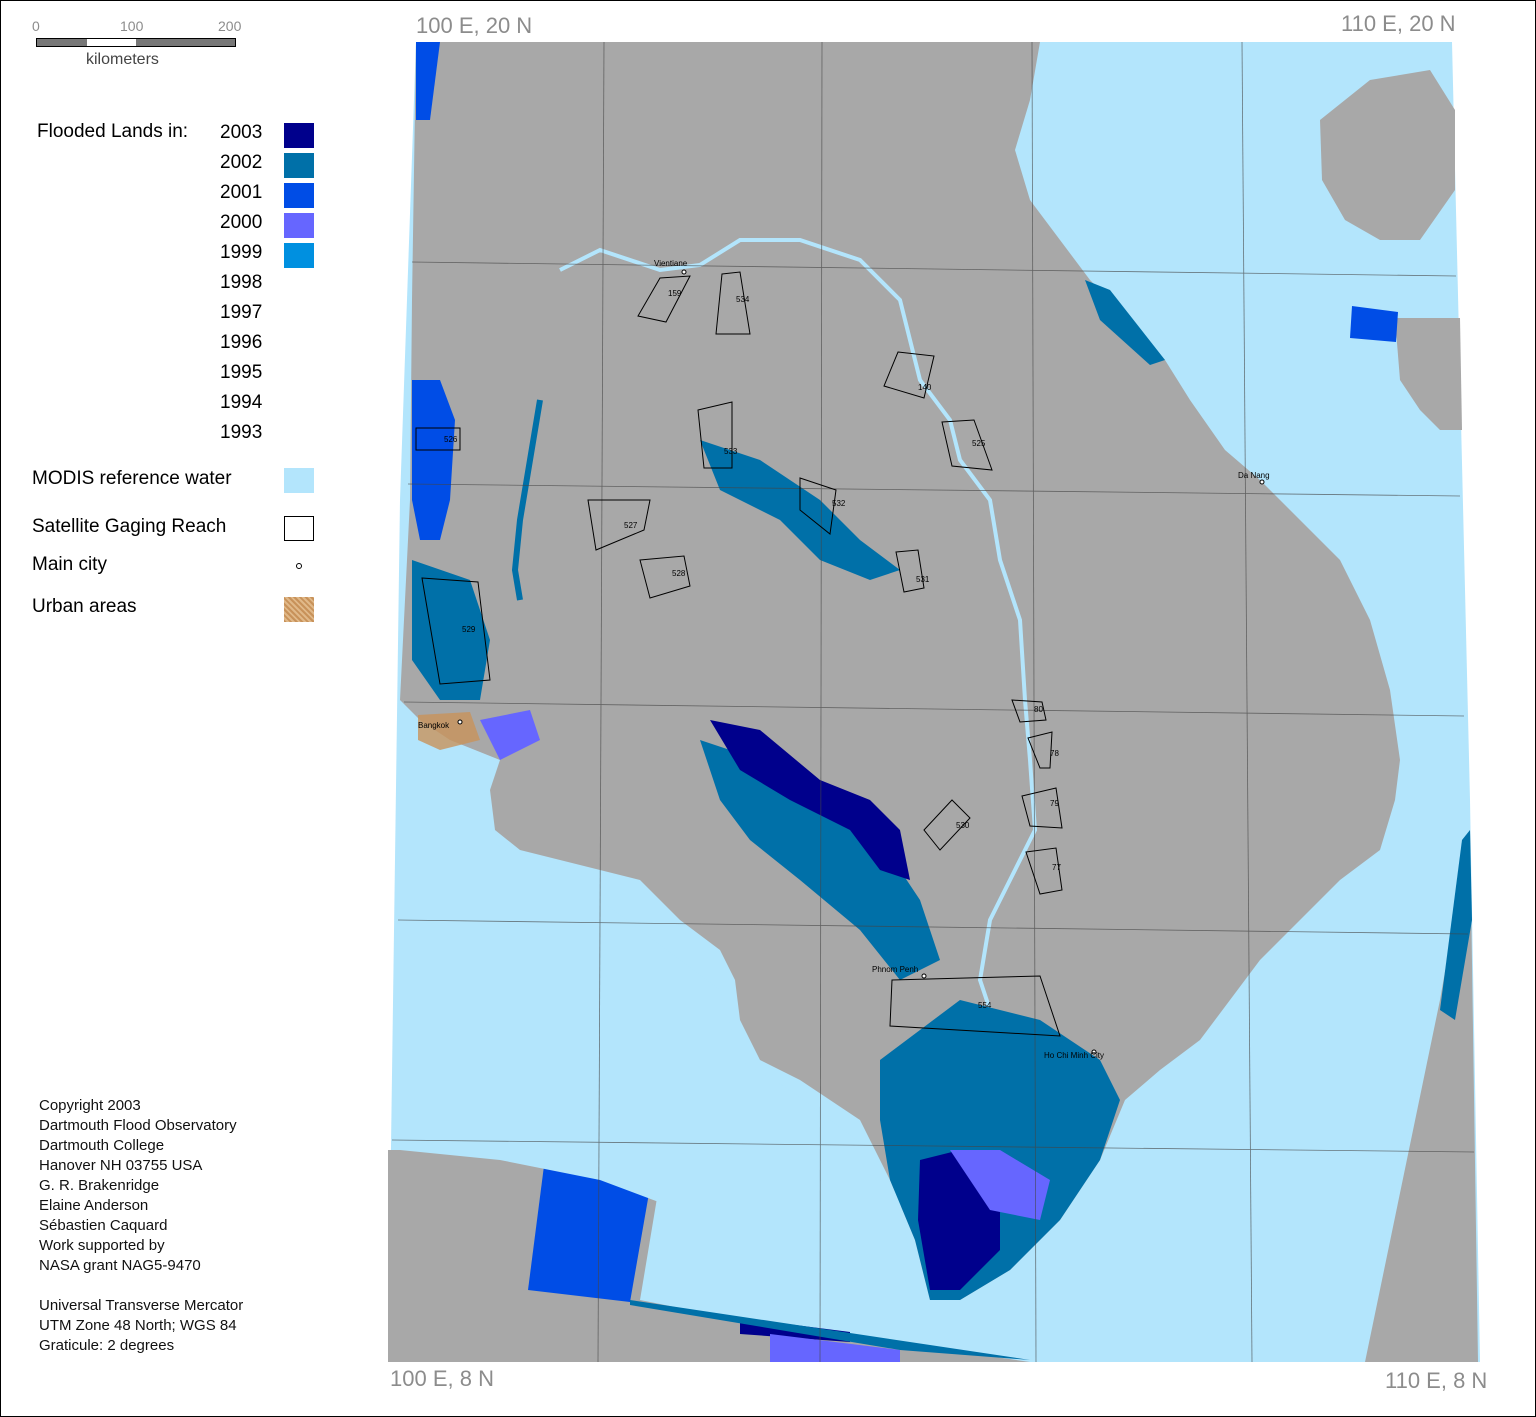  What do you see at coordinates (449, 731) in the screenshot?
I see `urban-bangkok` at bounding box center [449, 731].